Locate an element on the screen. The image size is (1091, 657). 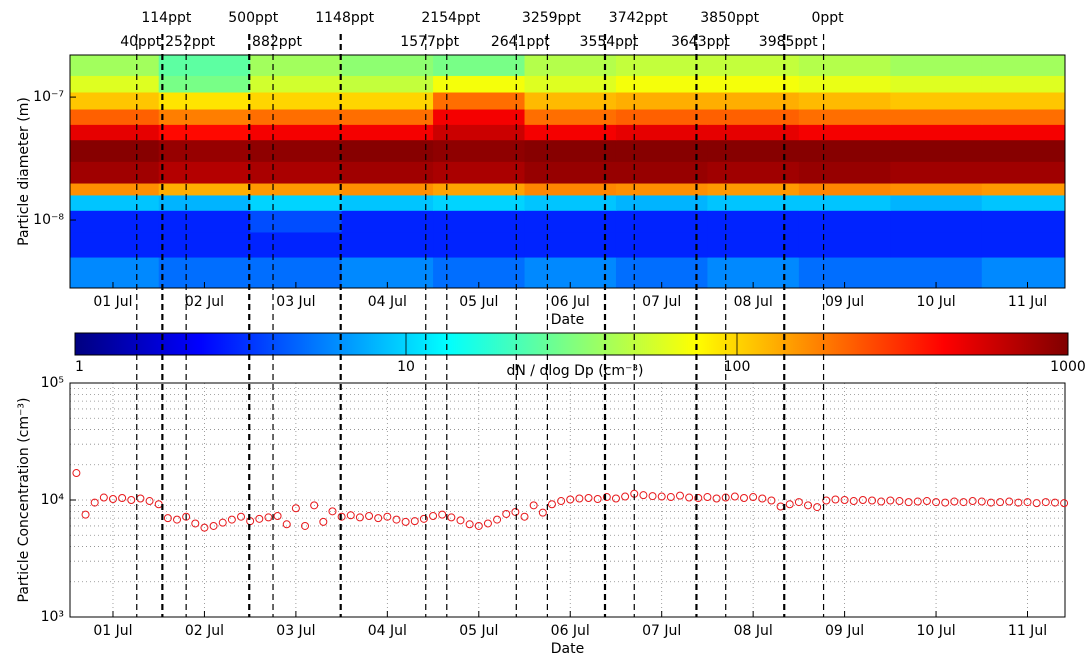
x-tick-label: 04 Jul is located at coordinates (387, 631).